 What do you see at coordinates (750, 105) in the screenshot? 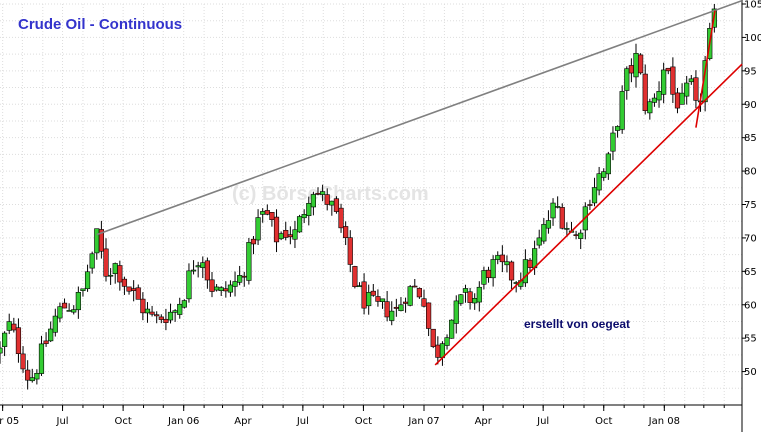
I see `y-tick-label: 90` at bounding box center [750, 105].